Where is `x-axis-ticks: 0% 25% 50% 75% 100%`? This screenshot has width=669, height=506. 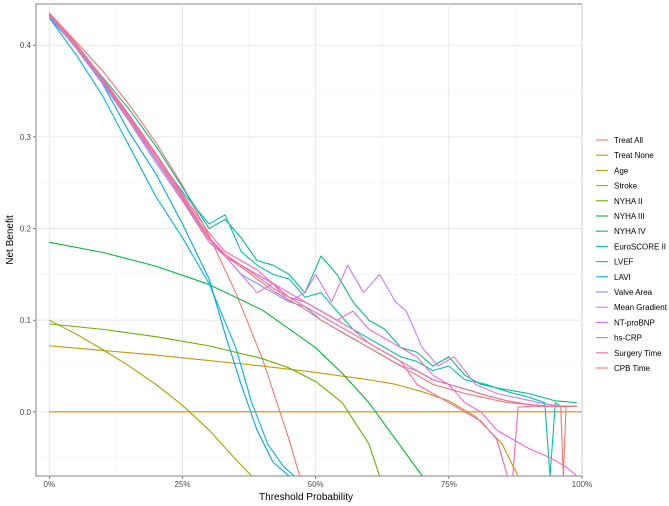
x-axis-ticks: 0% 25% 50% 75% 100% is located at coordinates (318, 482).